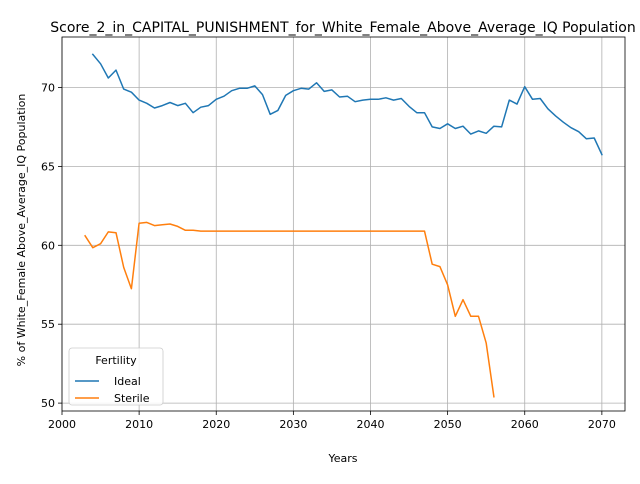 This screenshot has width=640, height=484. I want to click on legend-title: Fertility, so click(116, 360).